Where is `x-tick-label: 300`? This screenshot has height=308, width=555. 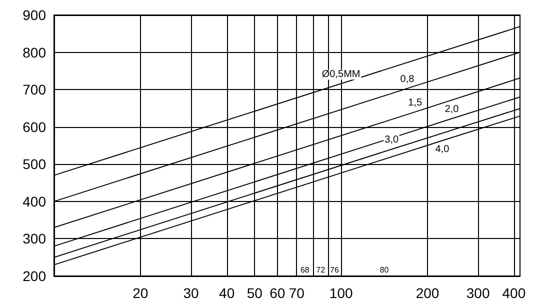 x-tick-label: 300 is located at coordinates (478, 293).